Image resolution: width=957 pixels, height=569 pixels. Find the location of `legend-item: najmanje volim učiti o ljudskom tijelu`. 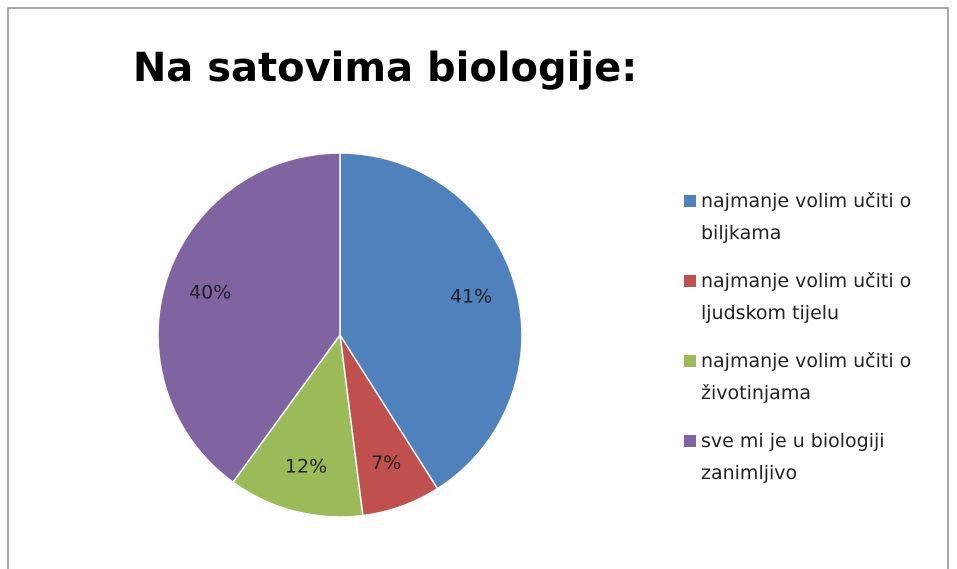

legend-item: najmanje volim učiti o ljudskom tijelu is located at coordinates (815, 297).